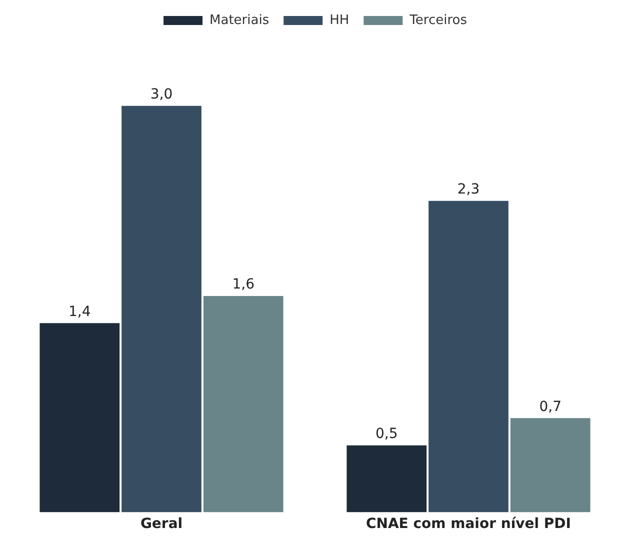  I want to click on data-label: 1,4, so click(79, 312).